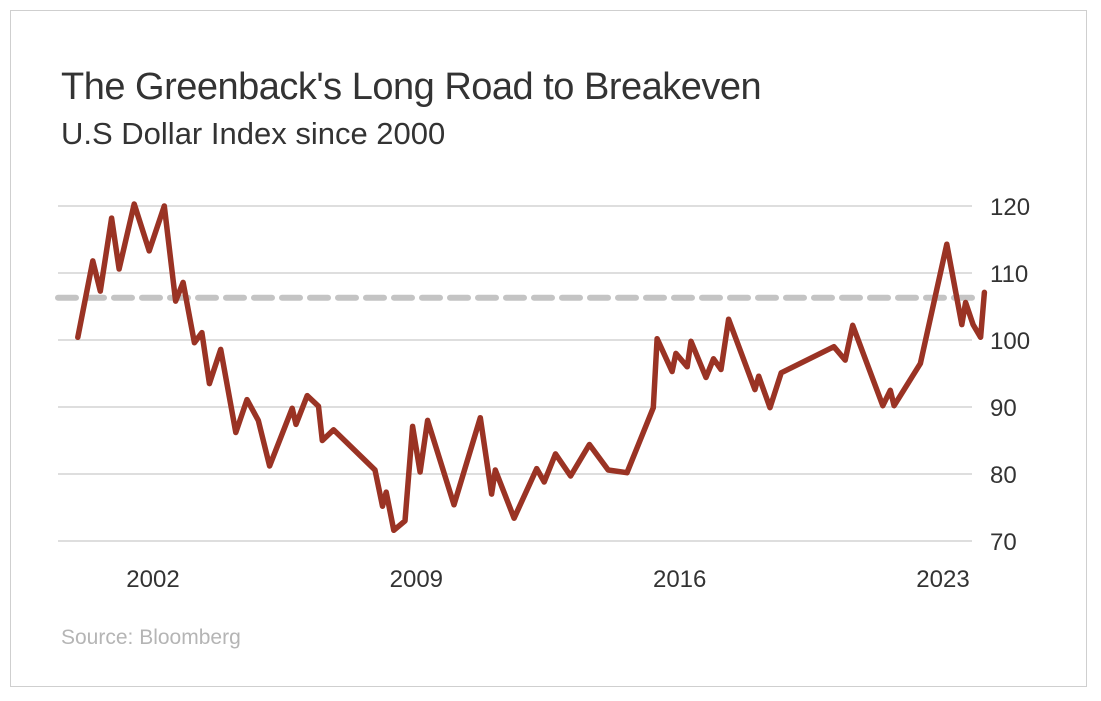 The image size is (1101, 701). What do you see at coordinates (942, 579) in the screenshot?
I see `x-tick-label: 2023` at bounding box center [942, 579].